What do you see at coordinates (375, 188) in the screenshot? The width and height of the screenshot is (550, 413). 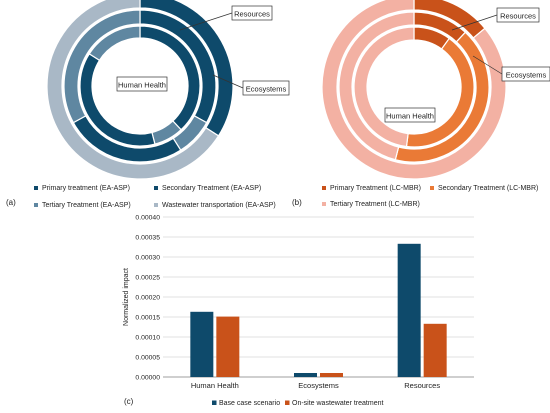 I see `legend-label-b-0: Primary Treatment (LC-MBR)` at bounding box center [375, 188].